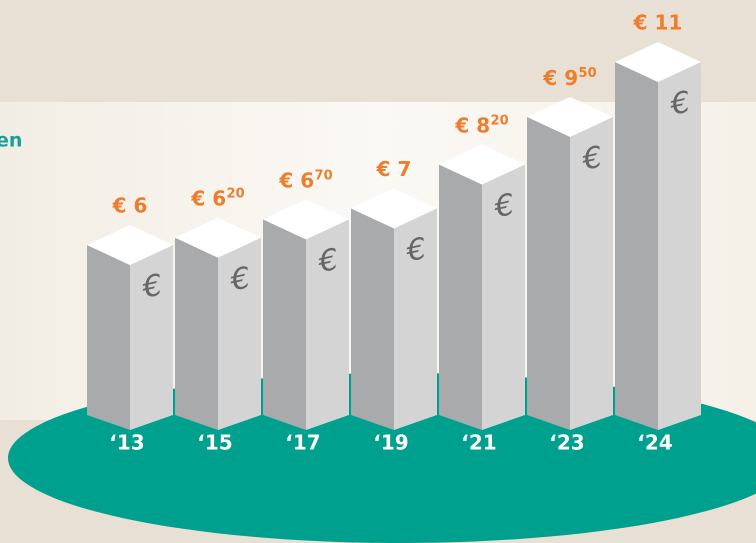  Describe the element at coordinates (302, 443) in the screenshot. I see `x-tick-label: ‘17` at that location.